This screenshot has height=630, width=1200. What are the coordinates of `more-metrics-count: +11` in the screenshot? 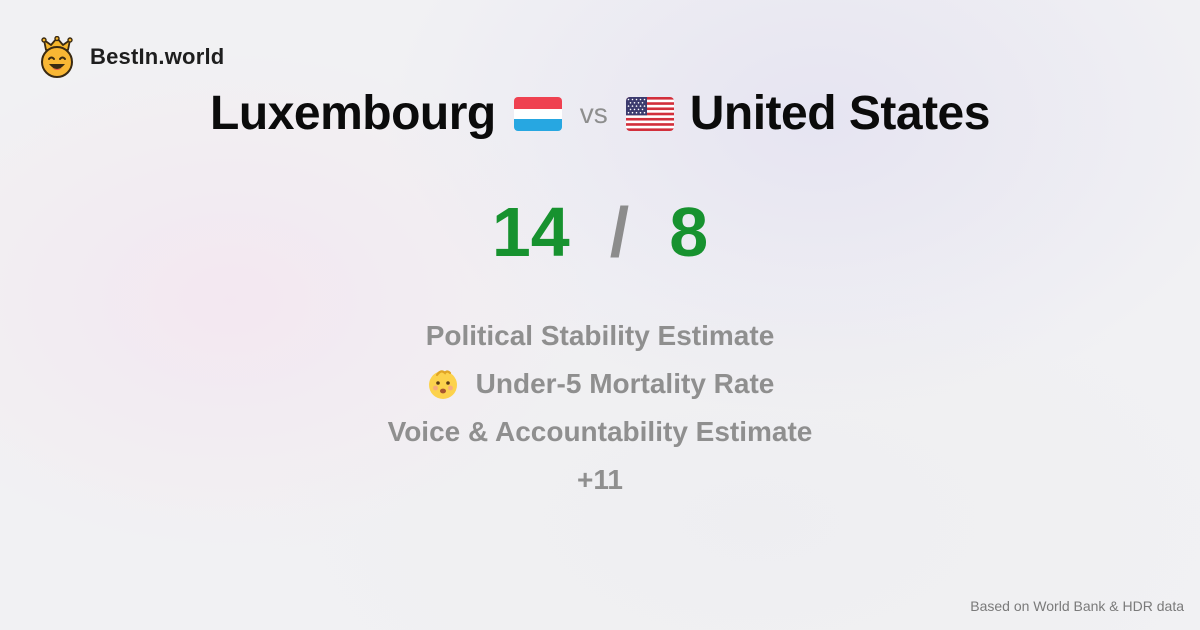 It's located at (600, 480).